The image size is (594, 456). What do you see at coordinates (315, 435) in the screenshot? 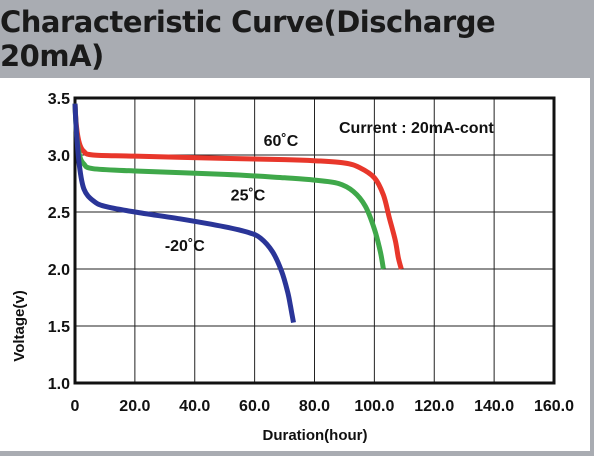
I see `x-axis-label: Duration(hour)` at bounding box center [315, 435].